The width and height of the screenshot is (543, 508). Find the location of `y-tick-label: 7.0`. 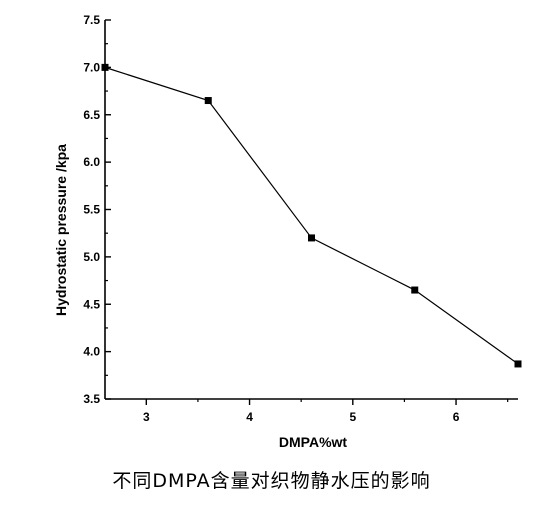

y-tick-label: 7.0 is located at coordinates (91, 67).